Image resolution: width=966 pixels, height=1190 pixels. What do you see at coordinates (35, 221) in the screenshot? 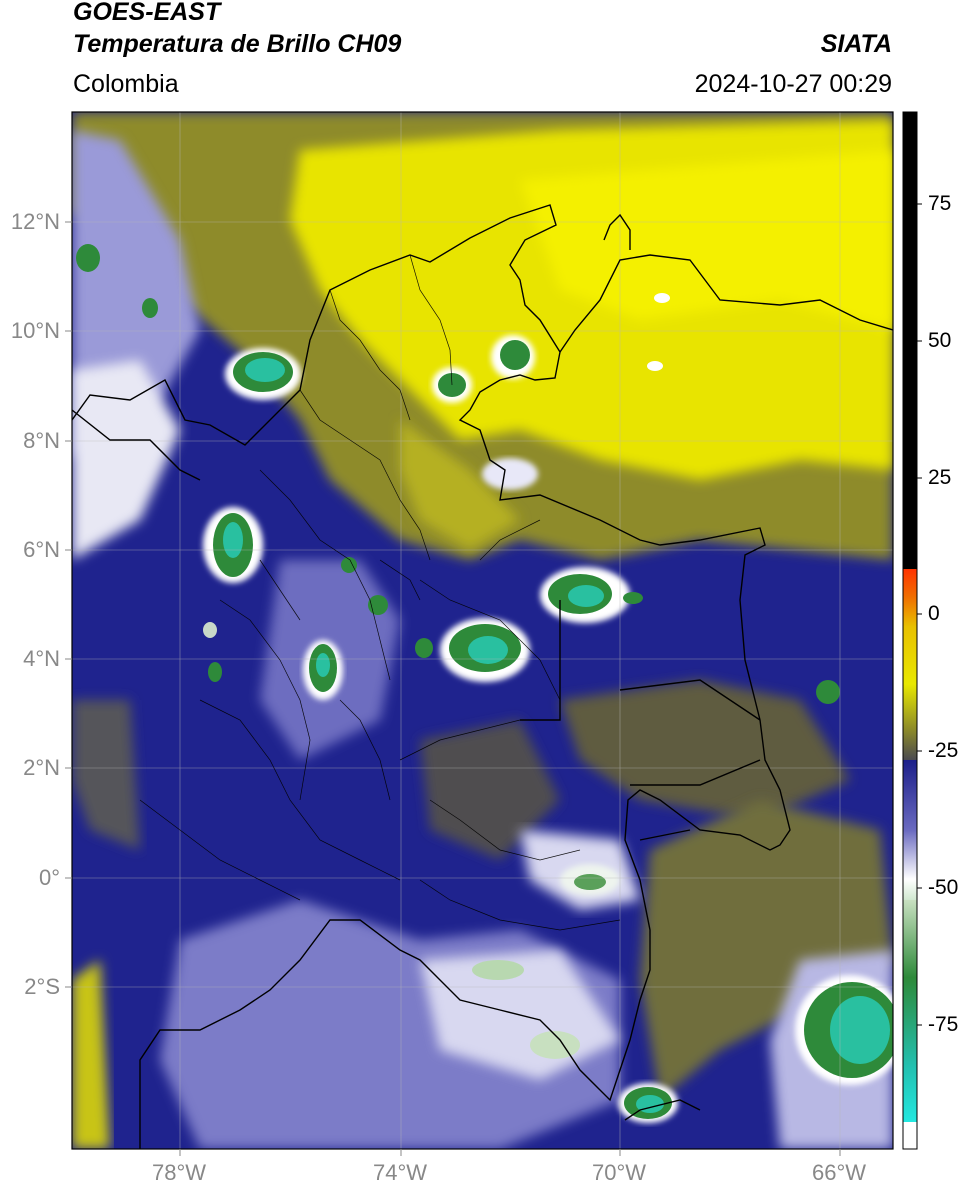
I see `lat-label-12n: 12°N` at bounding box center [35, 221].